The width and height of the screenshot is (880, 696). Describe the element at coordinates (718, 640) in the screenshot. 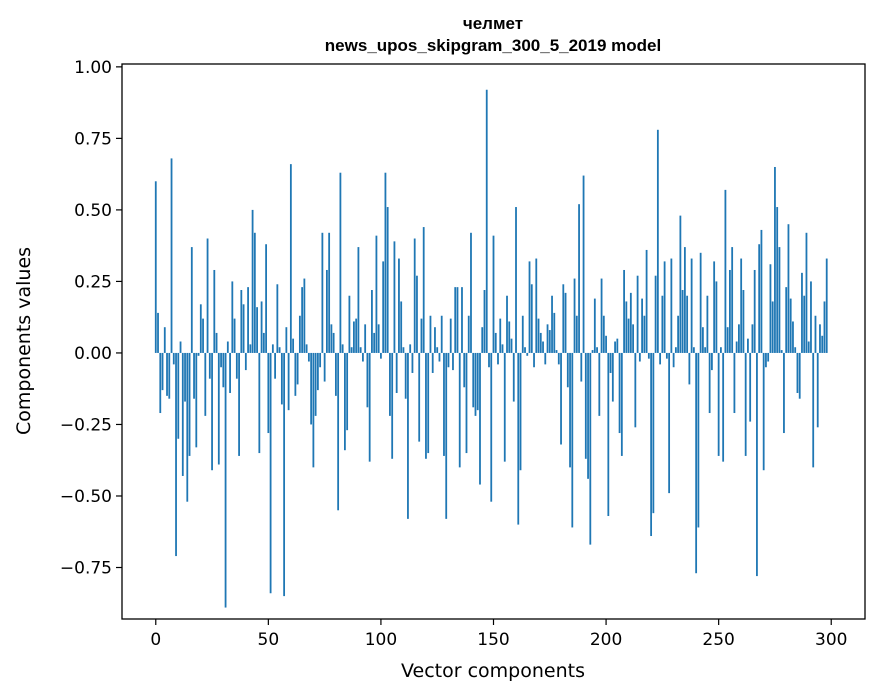

I see `x-tick-label: 250` at that location.